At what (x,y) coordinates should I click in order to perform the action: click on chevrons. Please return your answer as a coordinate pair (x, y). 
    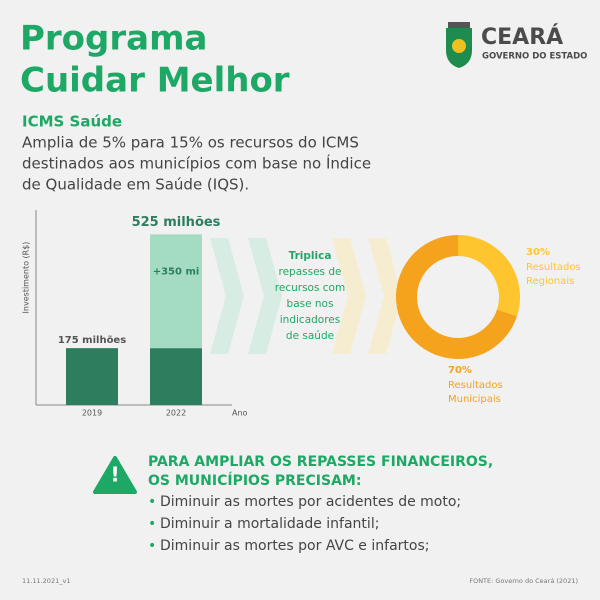
    Looking at the image, I should click on (306, 296).